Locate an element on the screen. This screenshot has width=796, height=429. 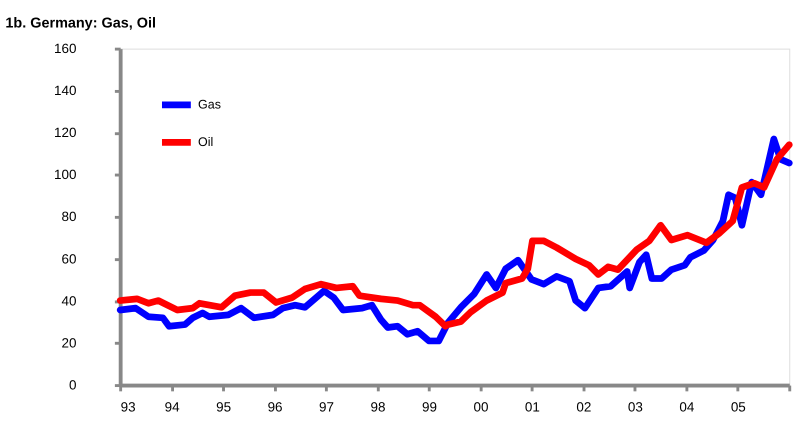
x-tick-label: 02 is located at coordinates (584, 407).